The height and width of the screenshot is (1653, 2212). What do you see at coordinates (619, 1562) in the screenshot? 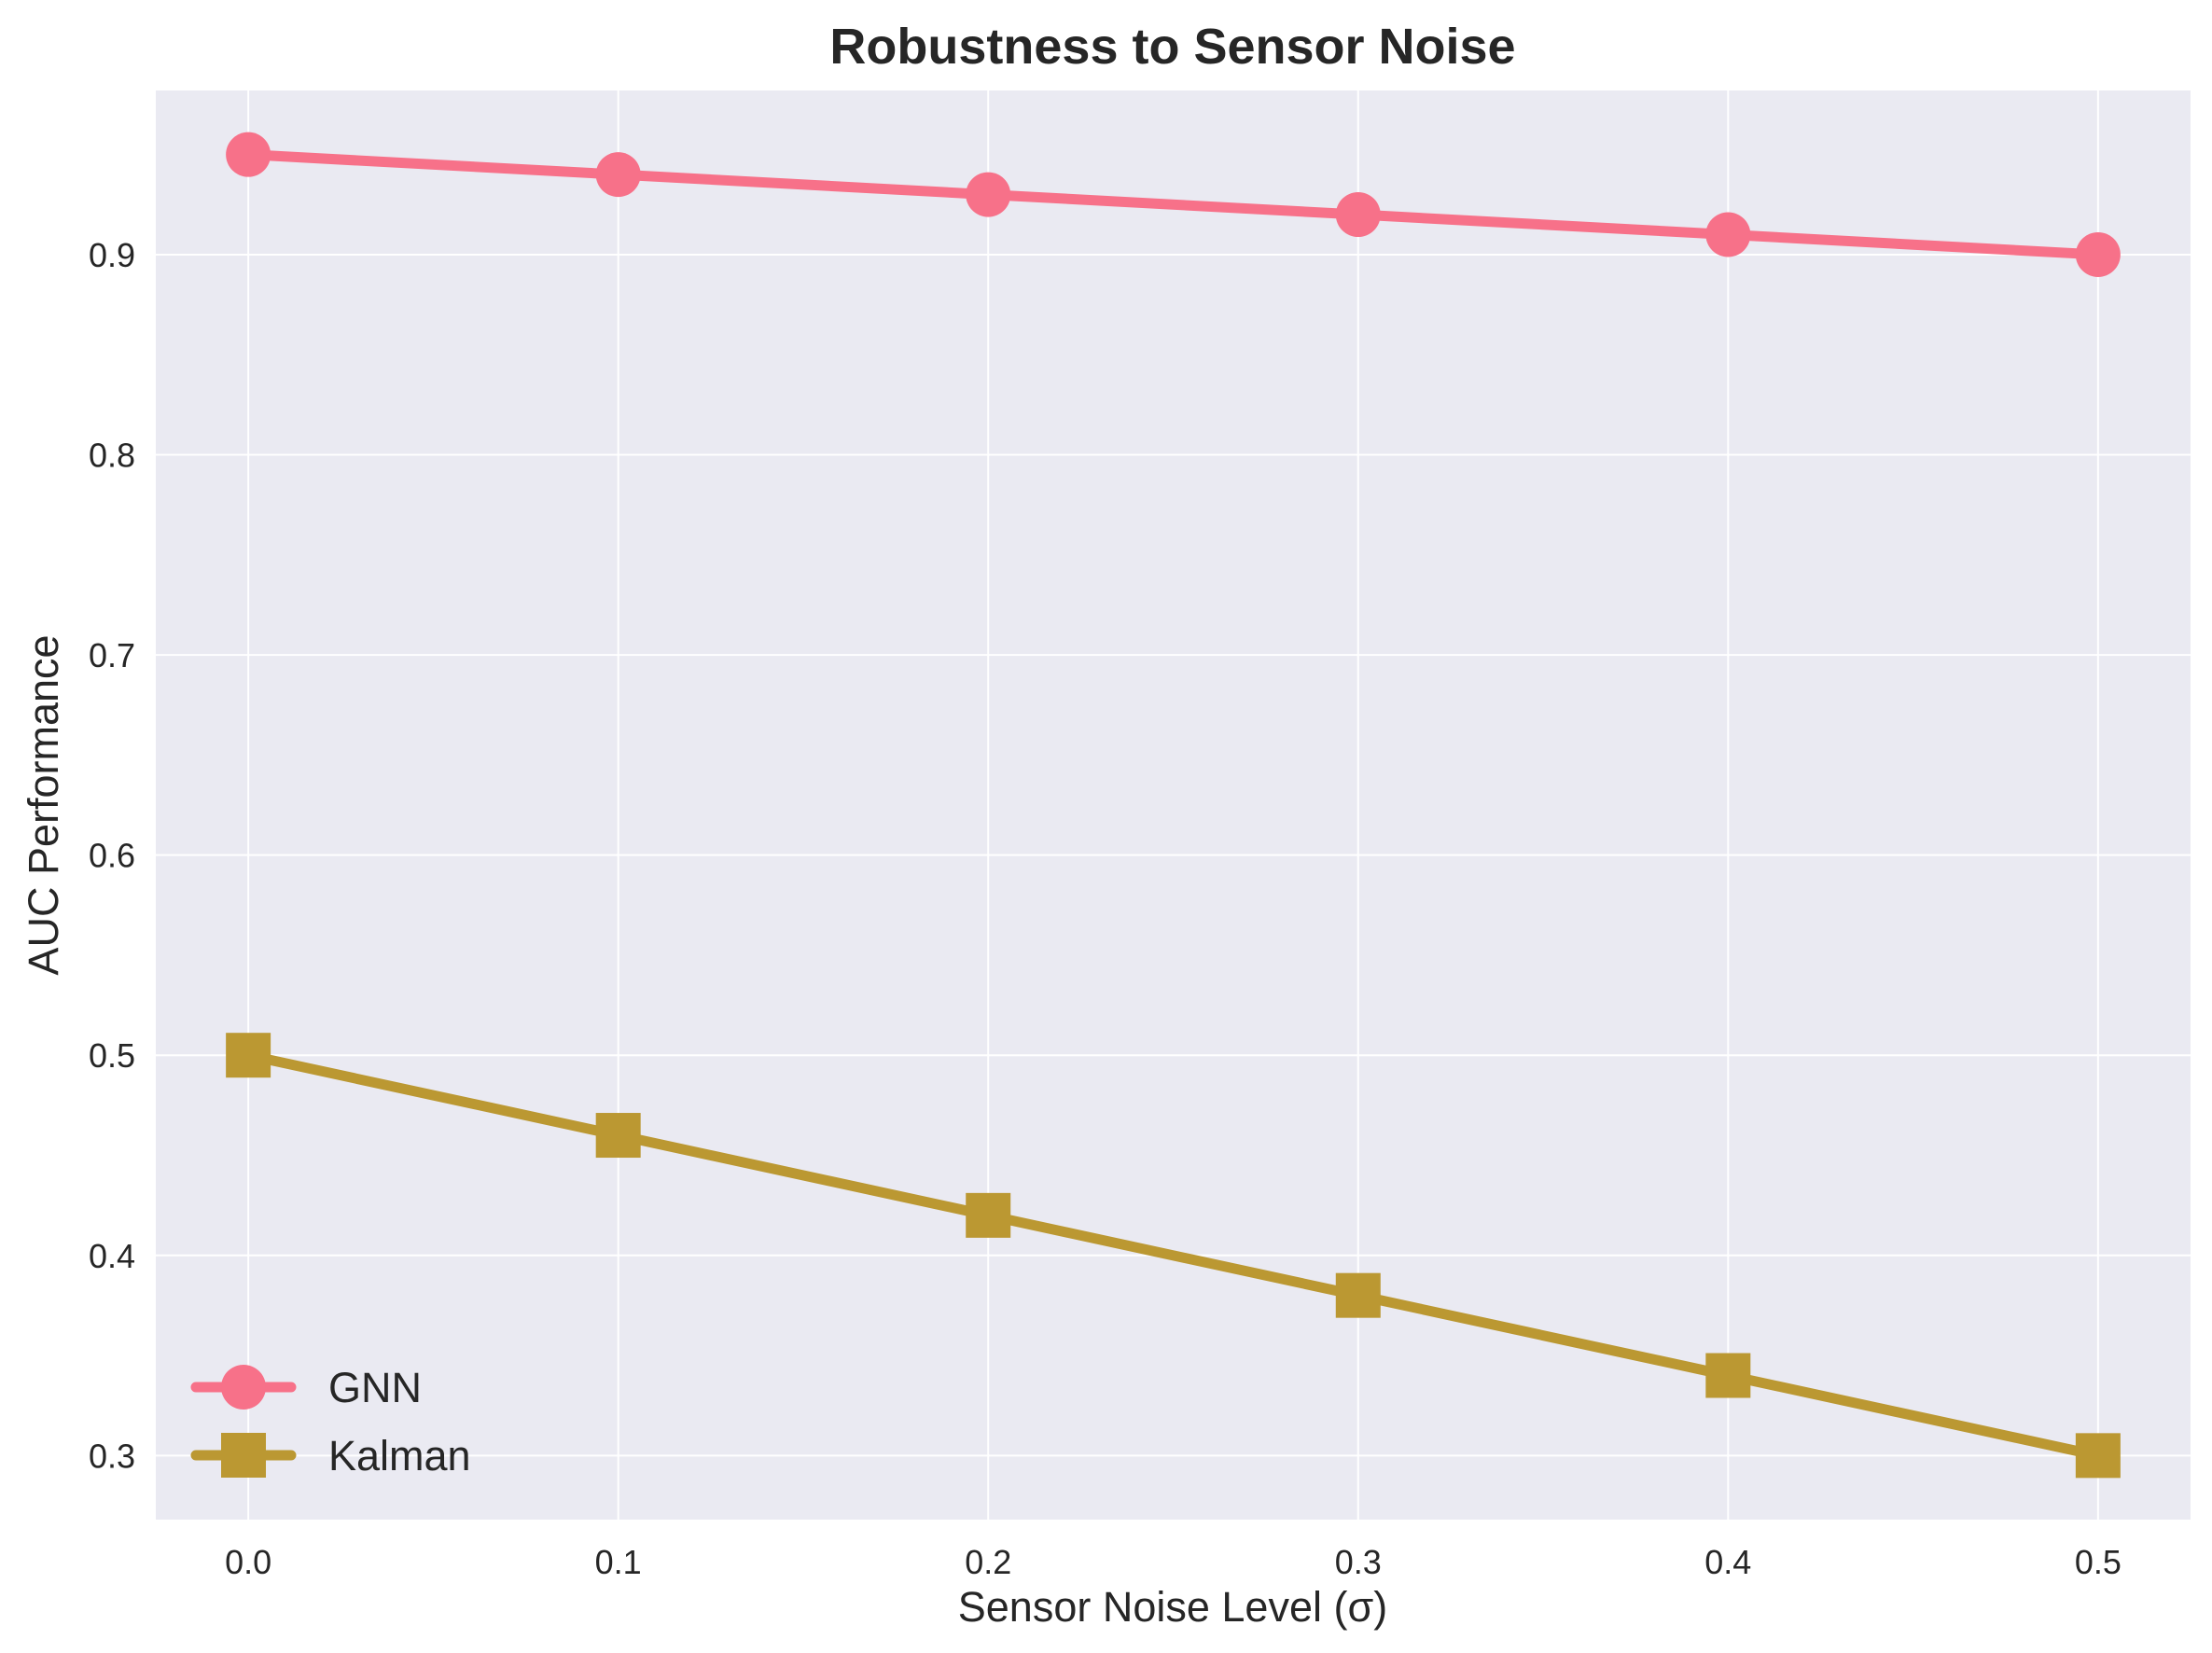
I see `x-tick-label: 0.1` at bounding box center [619, 1562].